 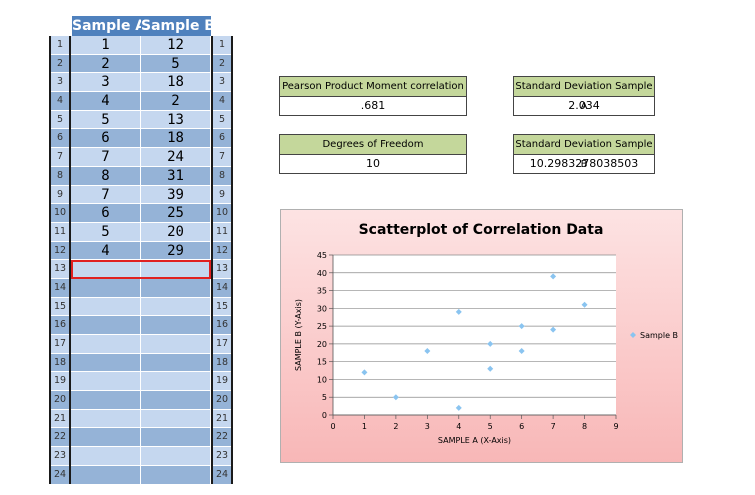 I want to click on row-number-right: 17, so click(x=222, y=344).